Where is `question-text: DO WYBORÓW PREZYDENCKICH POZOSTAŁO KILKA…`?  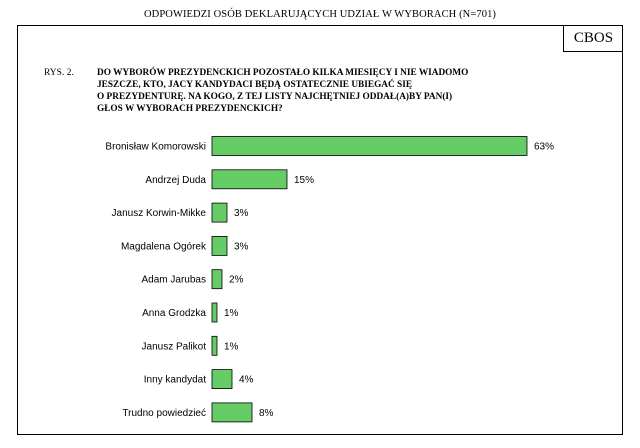
question-text: DO WYBORÓW PREZYDENCKICH POZOSTAŁO KILKA… is located at coordinates (342, 91).